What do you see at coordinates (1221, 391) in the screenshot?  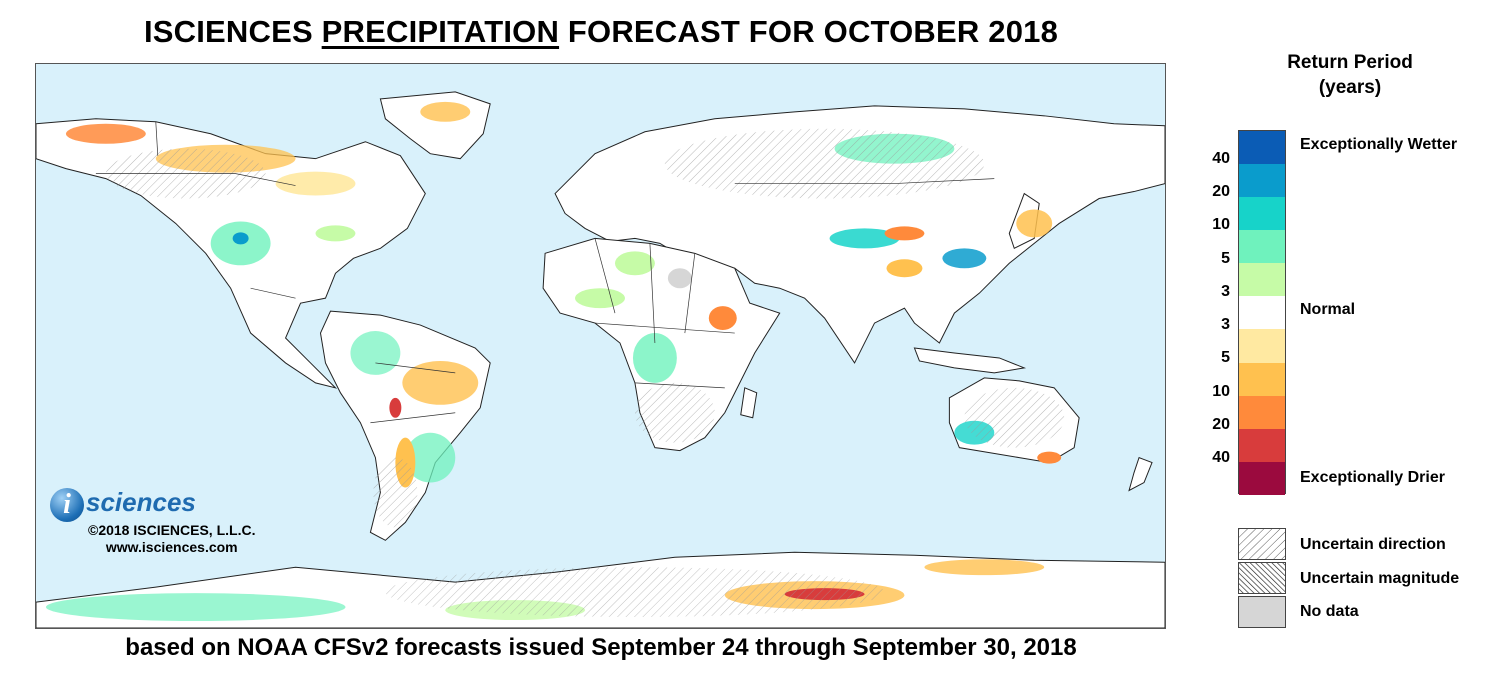 I see `tick-dry-10: 10` at bounding box center [1221, 391].